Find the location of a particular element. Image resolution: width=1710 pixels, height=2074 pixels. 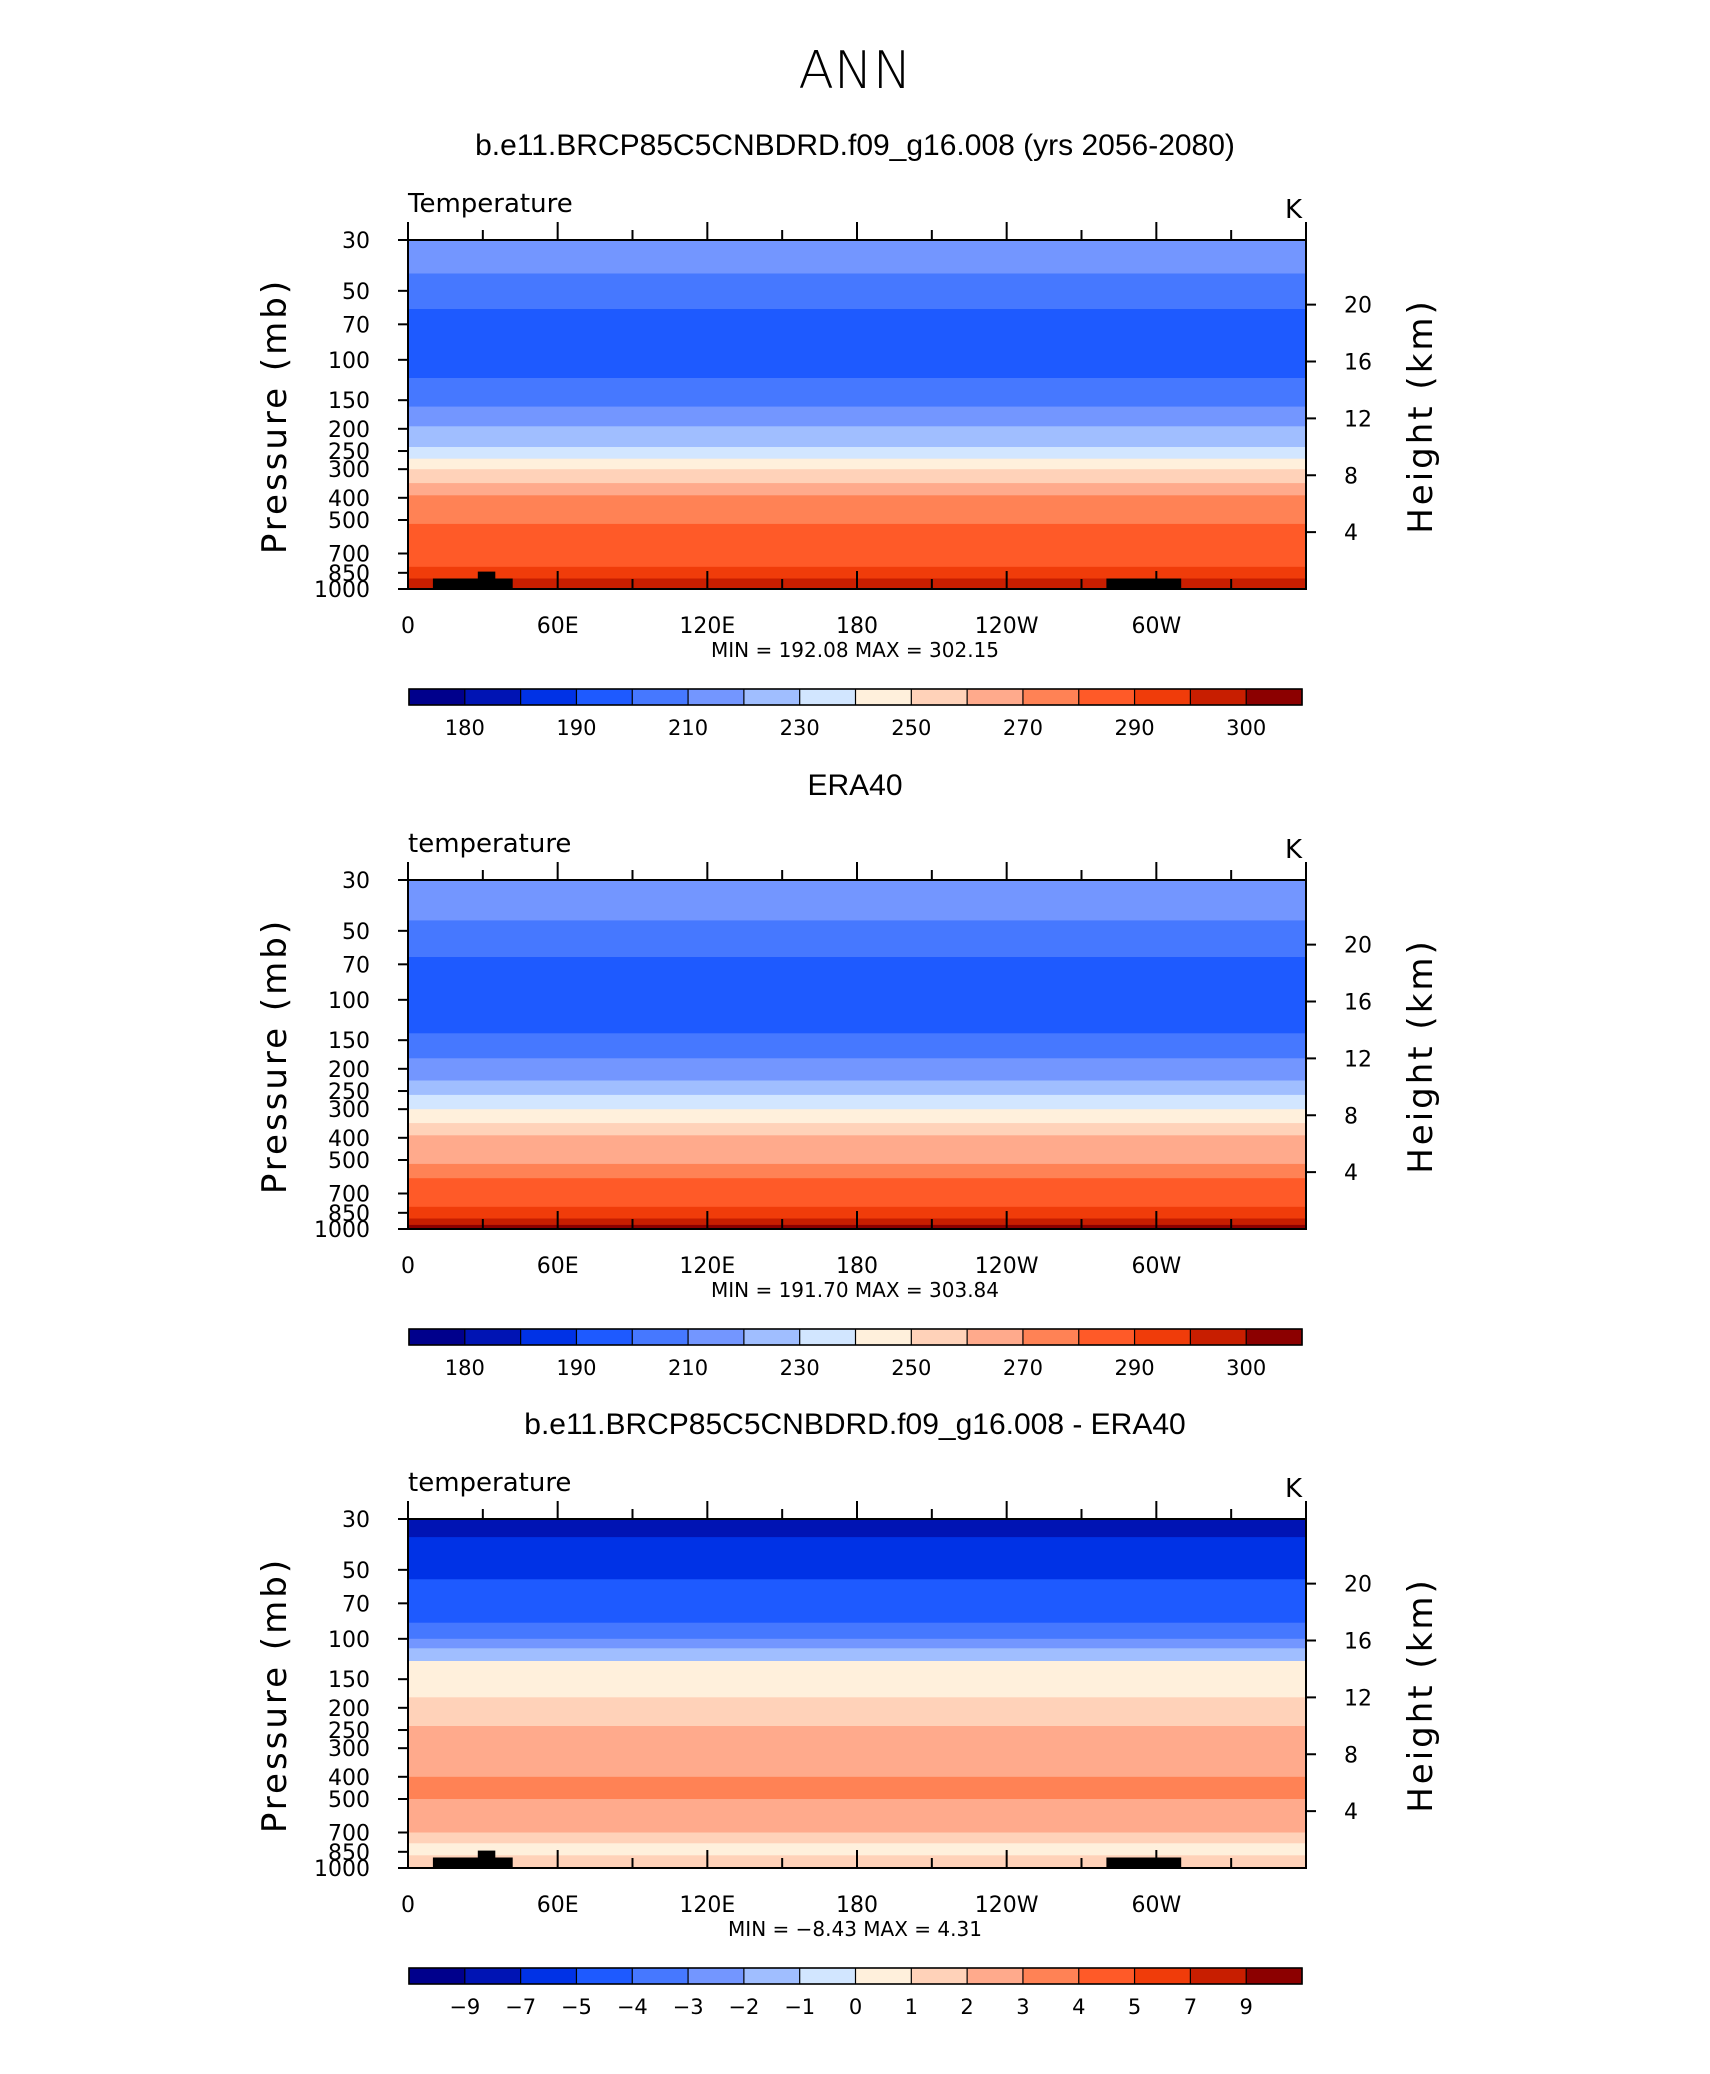

colorbar-label: −1 is located at coordinates (799, 2007).